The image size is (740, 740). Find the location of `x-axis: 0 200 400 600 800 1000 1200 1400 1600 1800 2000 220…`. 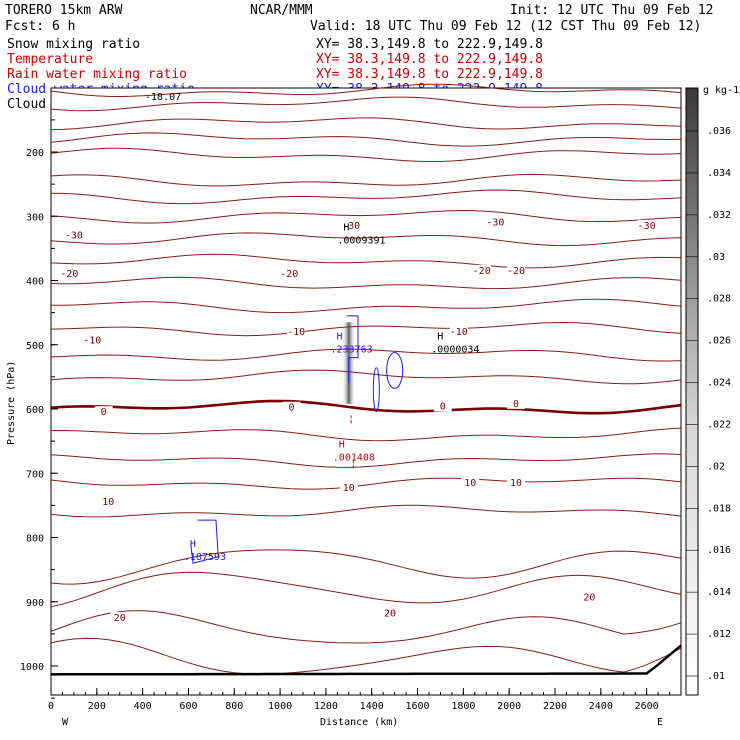

x-axis: 0 200 400 600 800 1000 1200 1400 1600 1800 2000 220… is located at coordinates (365, 700).